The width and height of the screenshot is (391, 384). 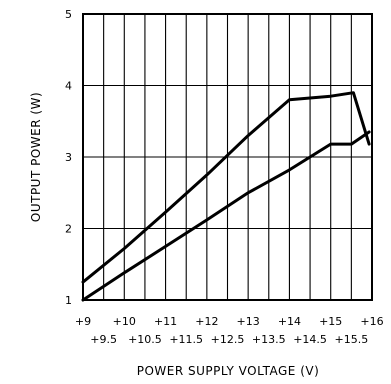 I want to click on y-tick-label: 3, so click(x=68, y=157).